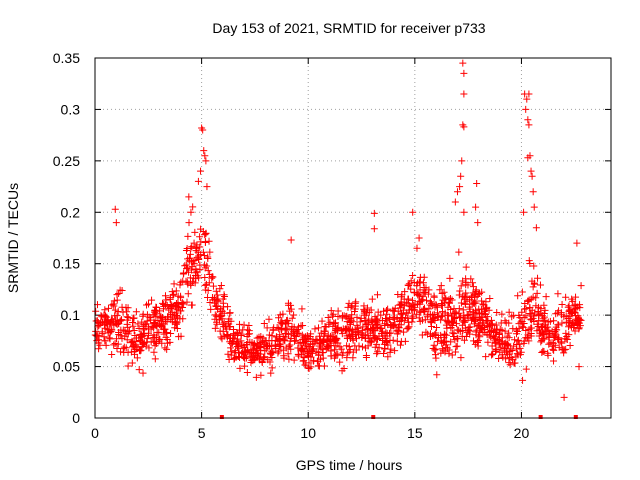 Image resolution: width=640 pixels, height=480 pixels. What do you see at coordinates (95, 433) in the screenshot?
I see `x-tick-label: 0` at bounding box center [95, 433].